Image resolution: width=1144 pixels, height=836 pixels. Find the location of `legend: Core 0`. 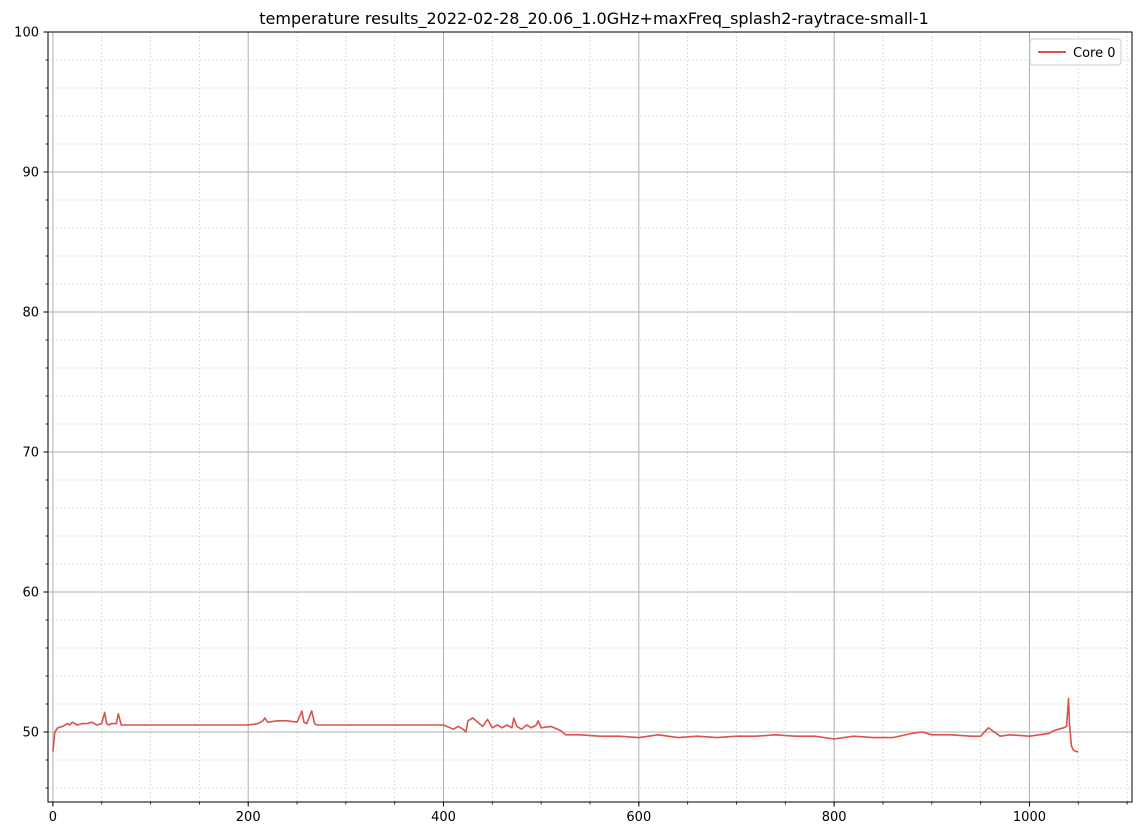

legend: Core 0 is located at coordinates (1075, 52).